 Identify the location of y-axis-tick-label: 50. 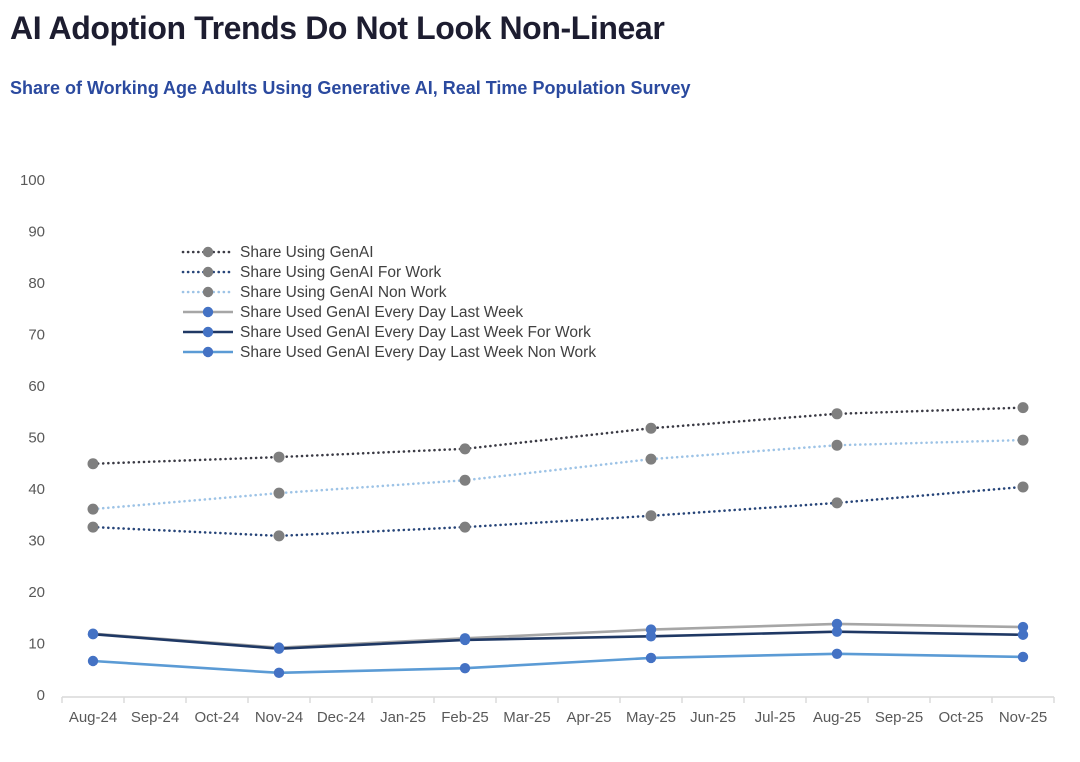
(36, 438).